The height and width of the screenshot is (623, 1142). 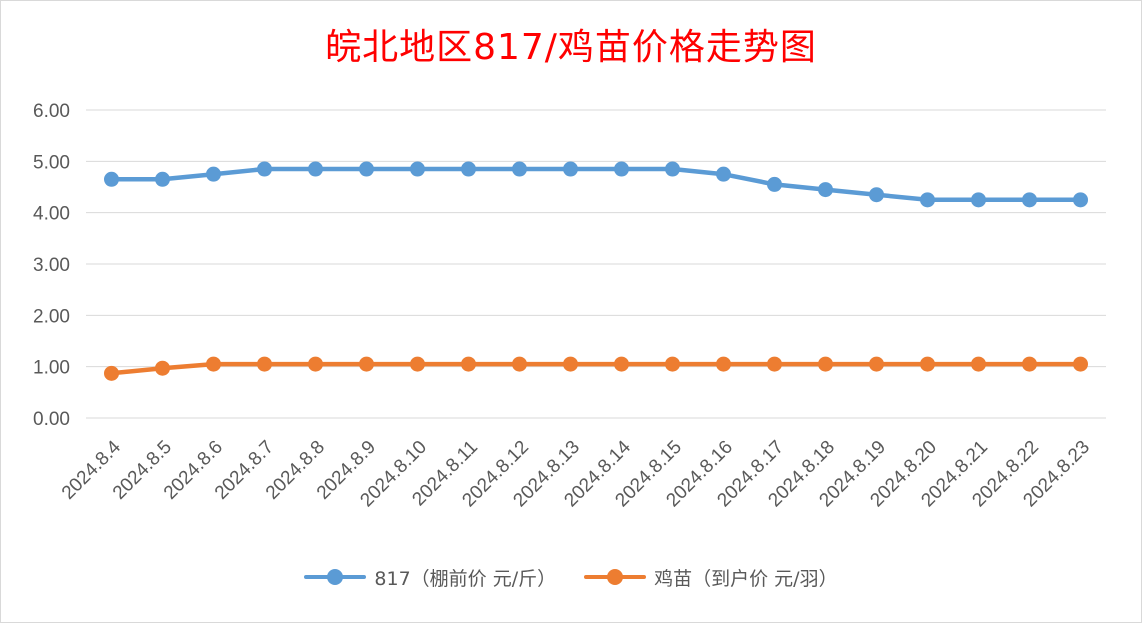 I want to click on y-tick-label: 0.00, so click(x=51, y=419).